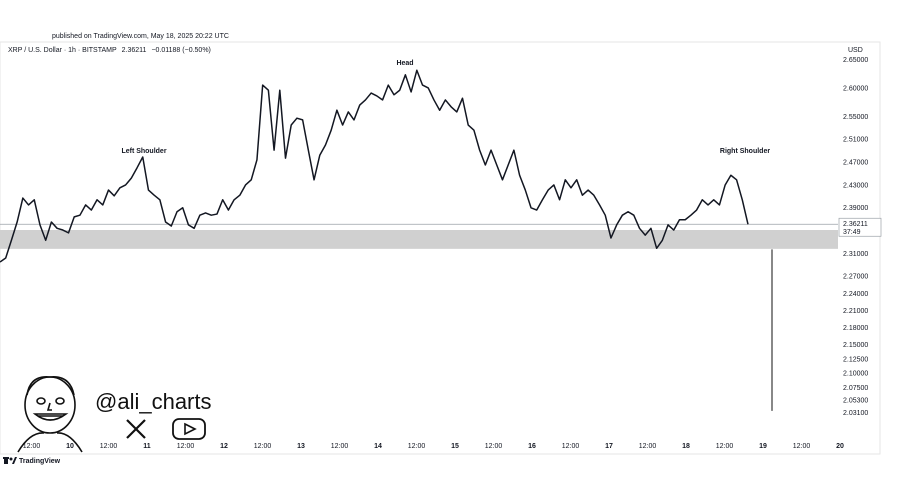 This screenshot has width=898, height=488. Describe the element at coordinates (852, 232) in the screenshot. I see `price-tag-countdown: 37:49` at that location.